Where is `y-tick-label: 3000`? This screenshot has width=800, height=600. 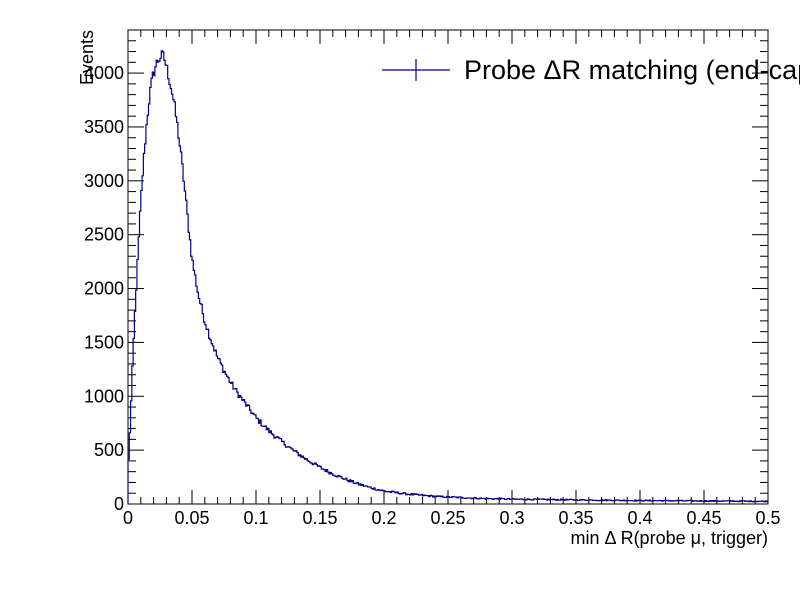 y-tick-label: 3000 is located at coordinates (104, 181).